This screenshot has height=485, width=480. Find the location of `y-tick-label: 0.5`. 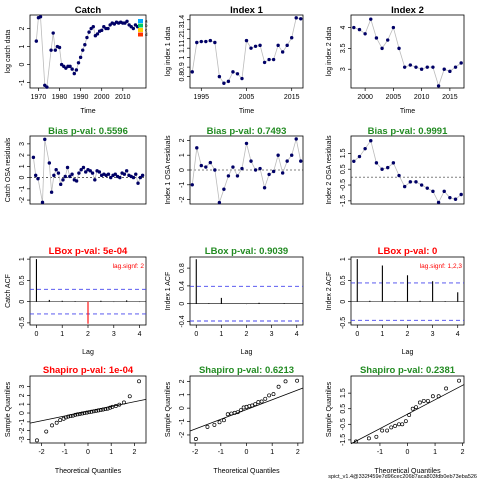

y-tick-label: 0.5 is located at coordinates (343, 280).